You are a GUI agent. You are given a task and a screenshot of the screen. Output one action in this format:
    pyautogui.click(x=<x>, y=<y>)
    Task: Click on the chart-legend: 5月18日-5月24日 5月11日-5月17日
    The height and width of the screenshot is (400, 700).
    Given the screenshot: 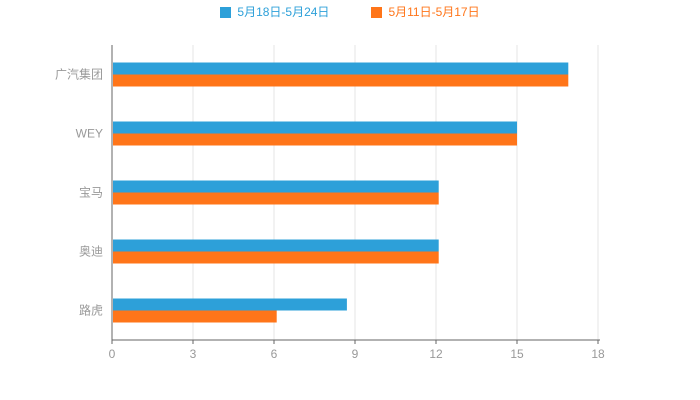 What is the action you would take?
    pyautogui.click(x=350, y=12)
    